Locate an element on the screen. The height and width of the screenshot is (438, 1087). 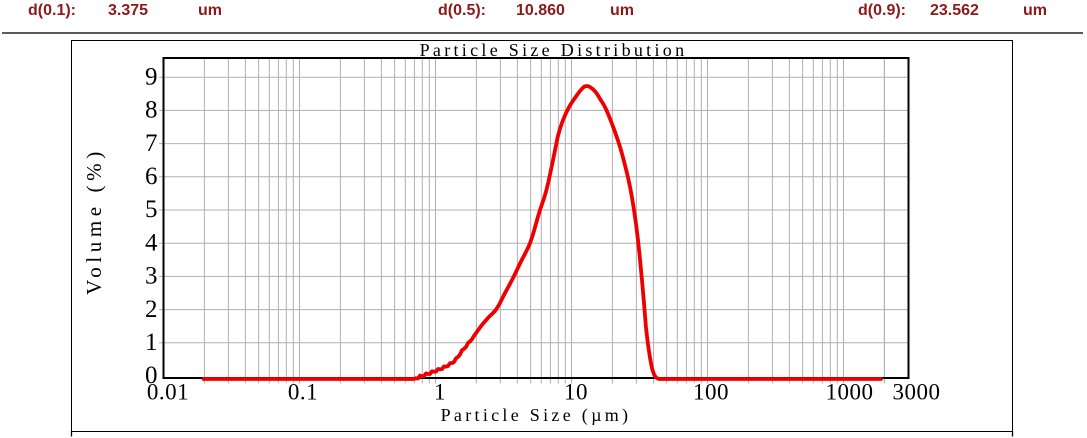
svg-text: 4 is located at coordinates (151, 242).